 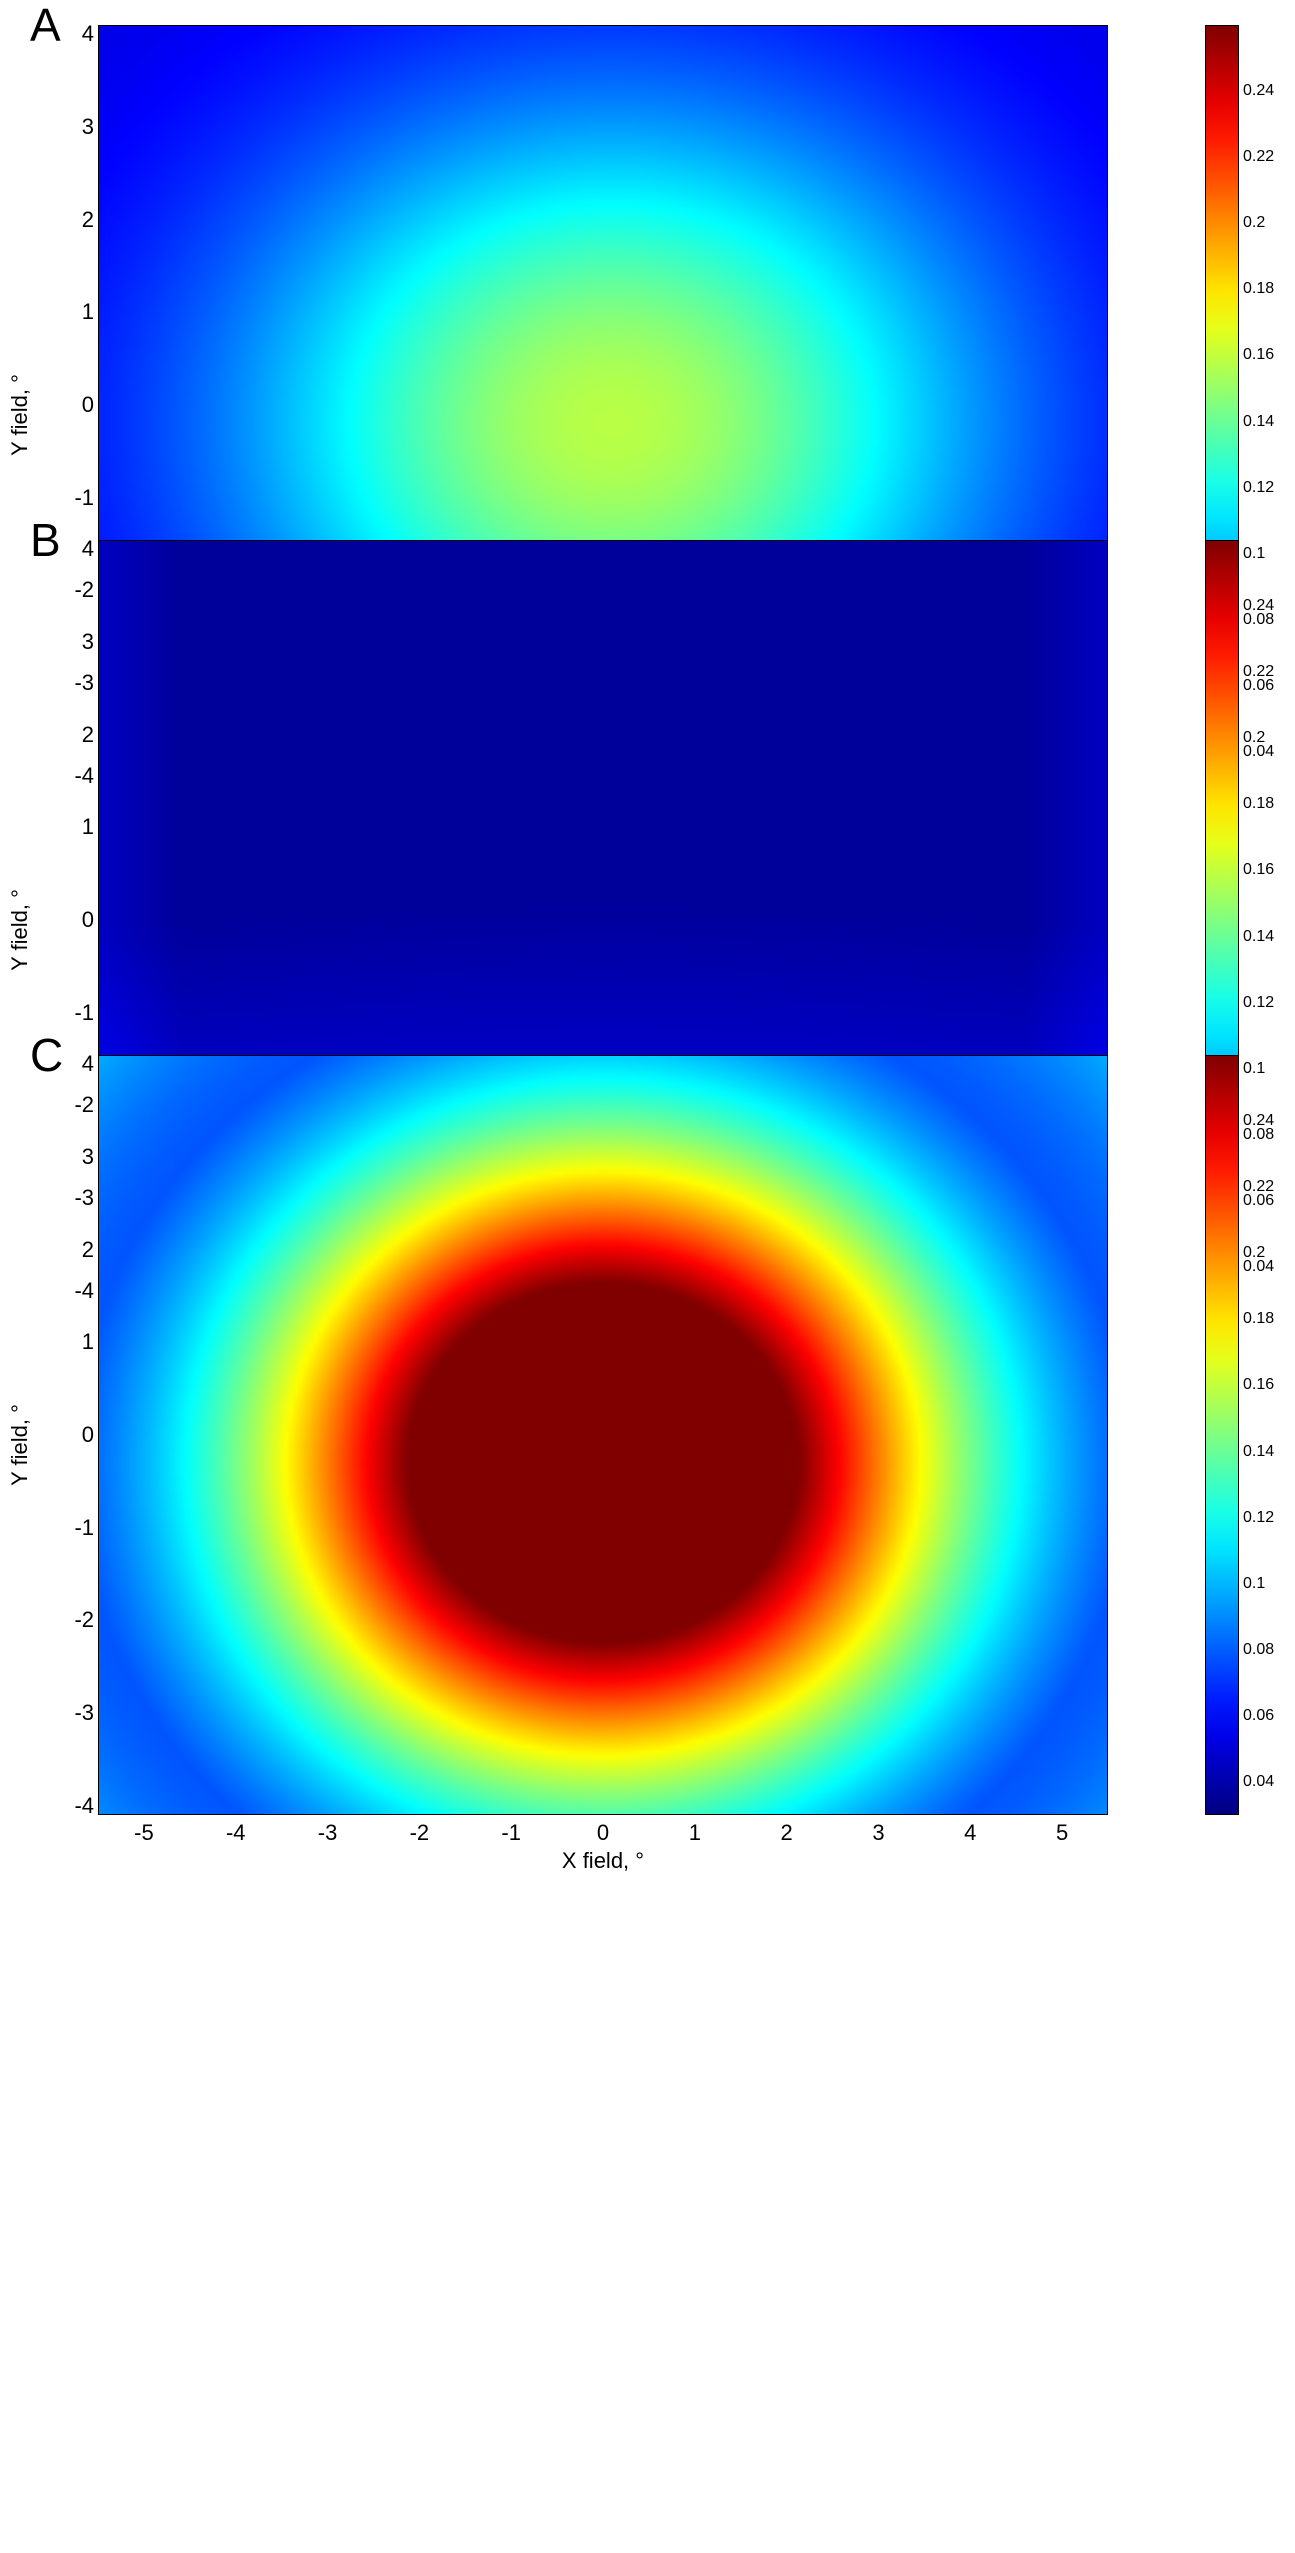 I want to click on x-axis-label: X field, °, so click(x=603, y=1860).